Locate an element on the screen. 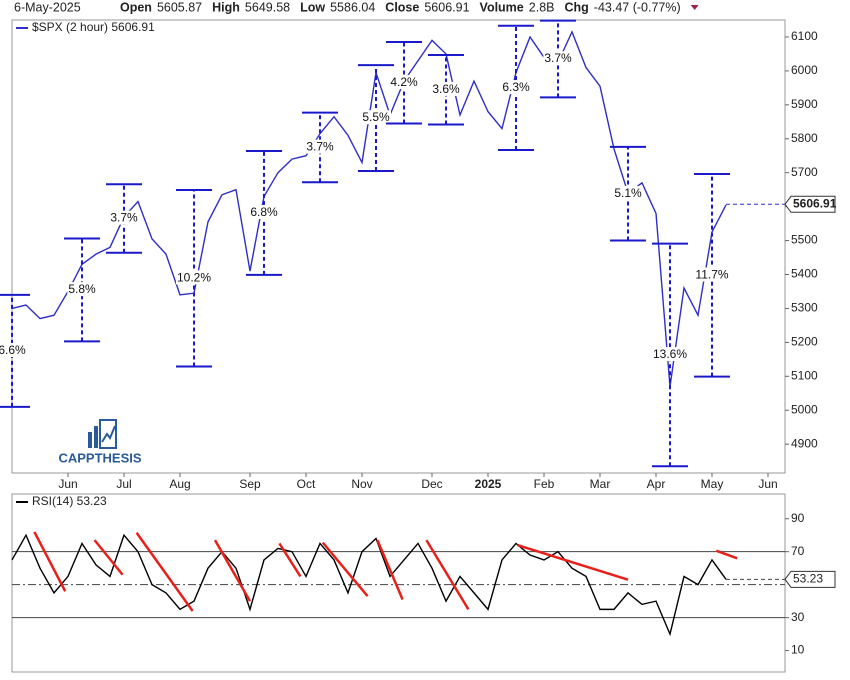  logo-text: CAPPTHESIS is located at coordinates (99, 457).